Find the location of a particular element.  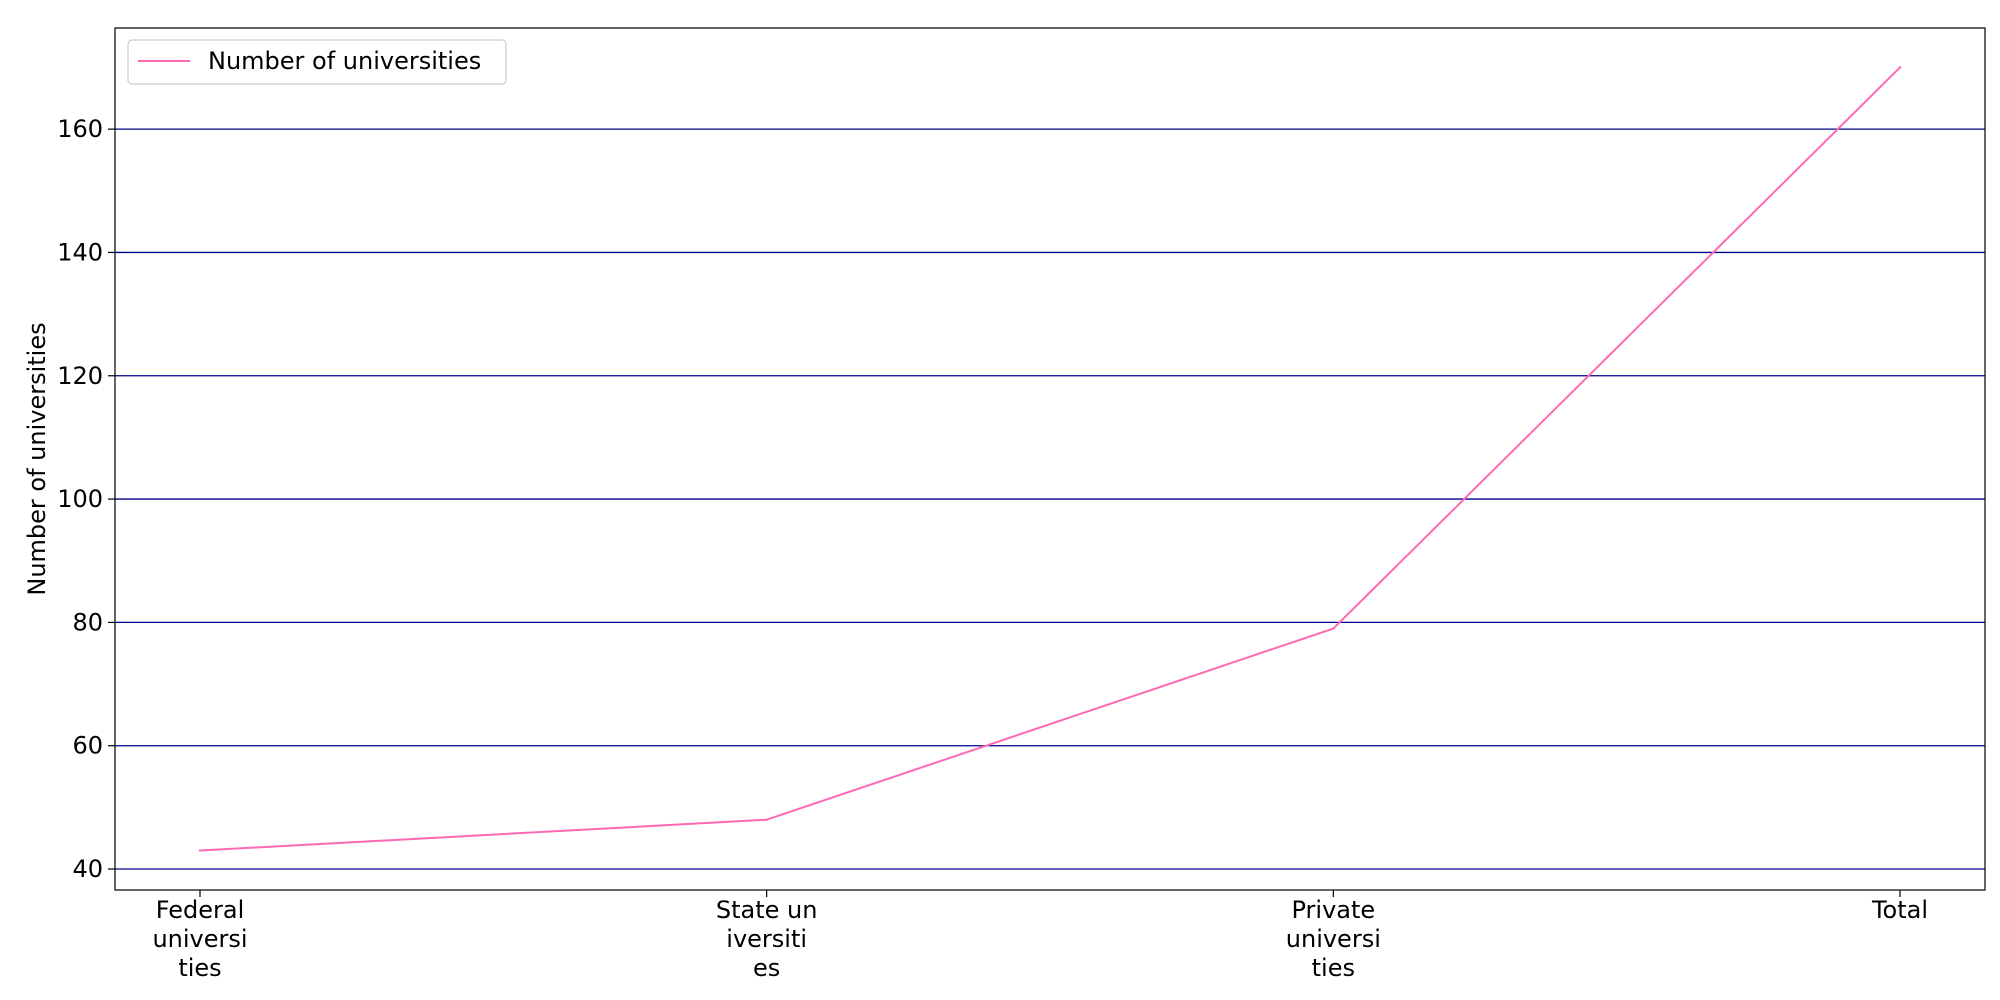

x-tick-label: State un iversiti es is located at coordinates (767, 939).